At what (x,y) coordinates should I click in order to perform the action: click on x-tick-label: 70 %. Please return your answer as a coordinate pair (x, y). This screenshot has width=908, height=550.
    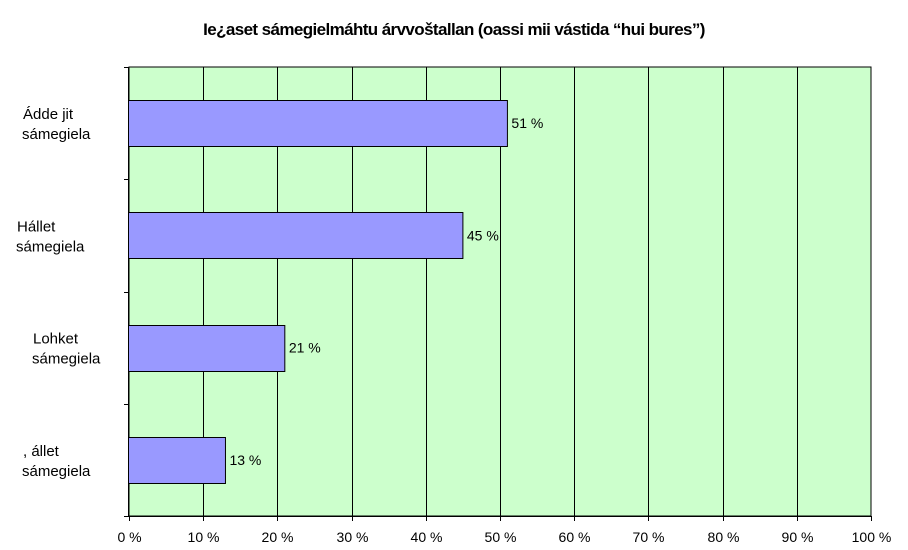
    Looking at the image, I should click on (649, 537).